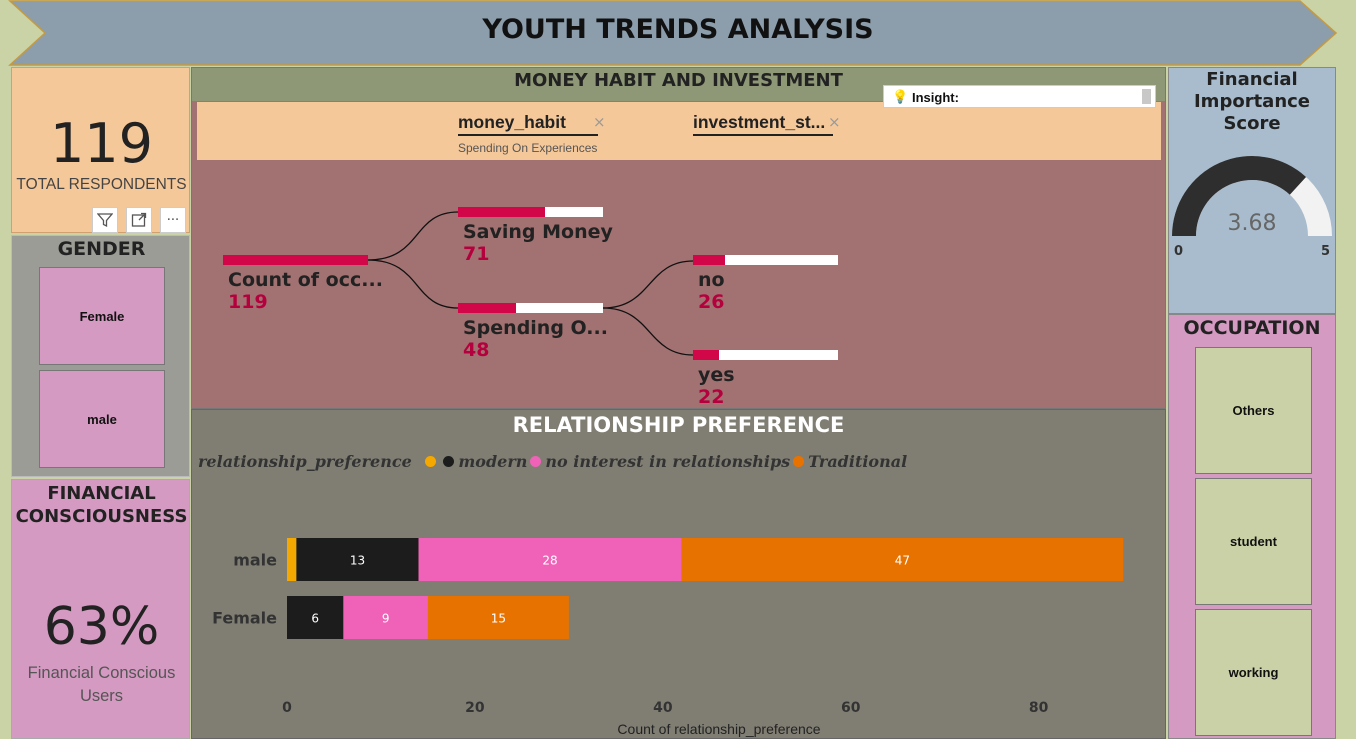 The image size is (1356, 739). Describe the element at coordinates (851, 708) in the screenshot. I see `x-tick-label: 60` at that location.